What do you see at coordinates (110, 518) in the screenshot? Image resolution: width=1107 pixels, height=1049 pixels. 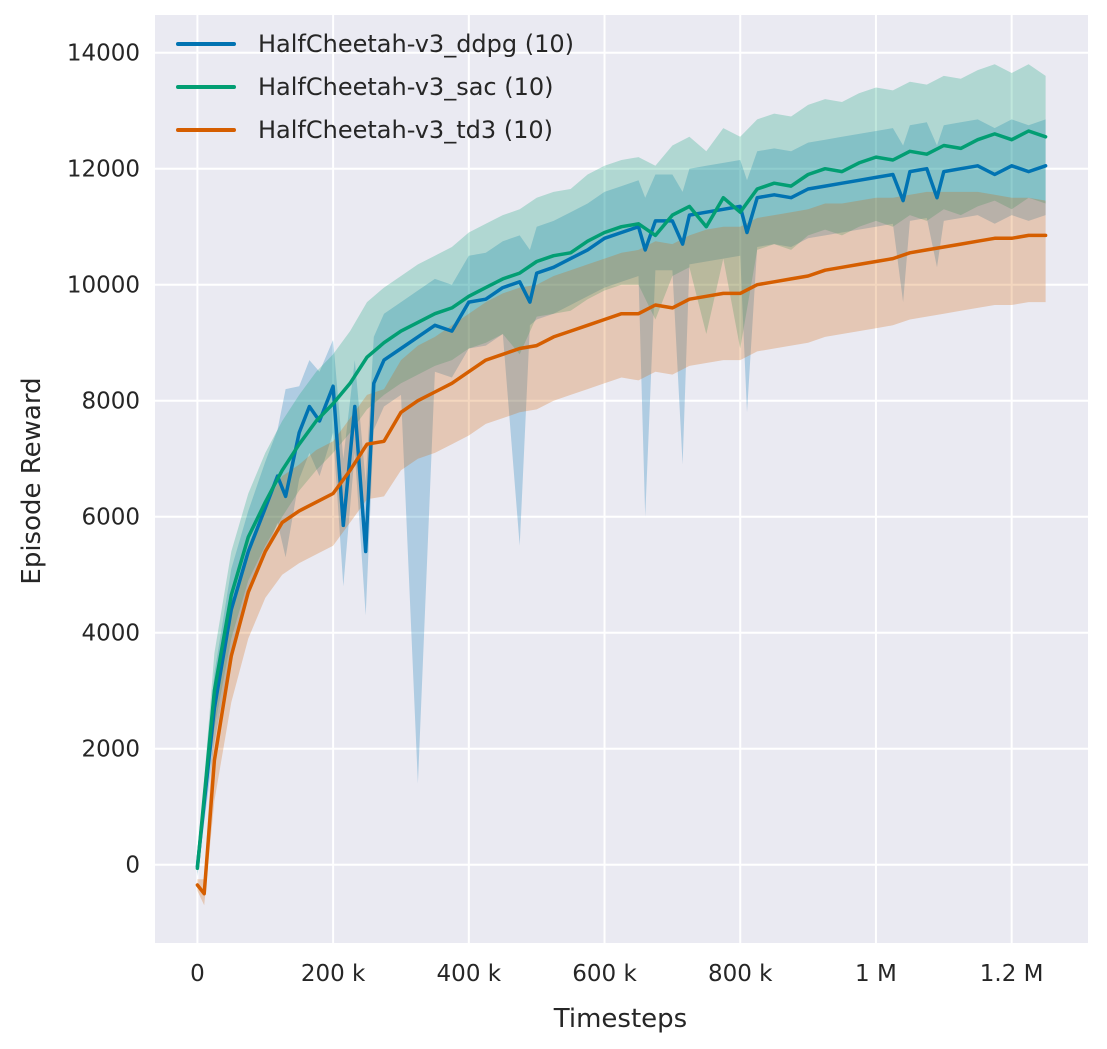 I see `y-tick-label: 6000` at bounding box center [110, 518].